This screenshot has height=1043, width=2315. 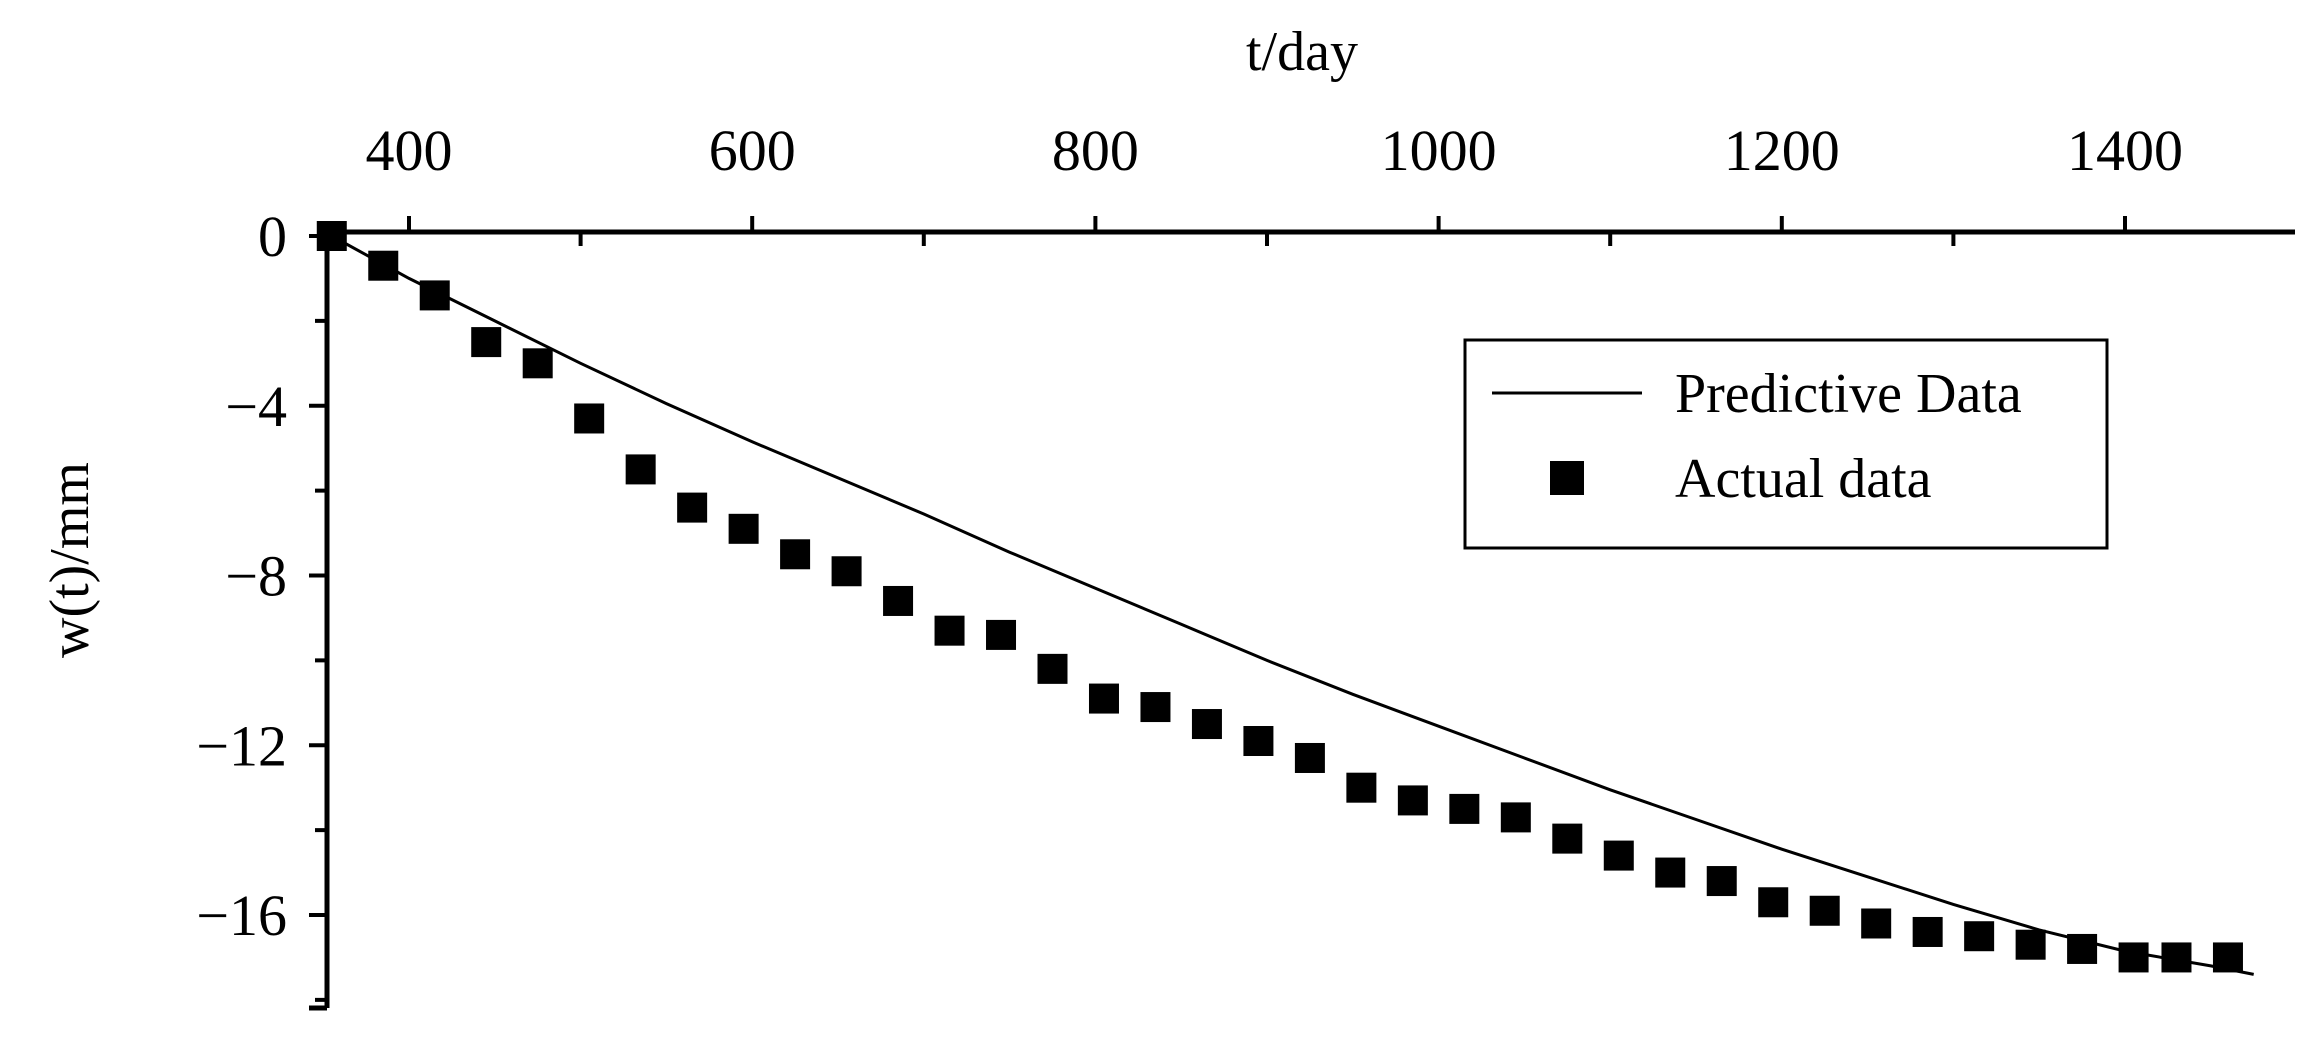 I want to click on x-tick-label: 400, so click(x=409, y=150).